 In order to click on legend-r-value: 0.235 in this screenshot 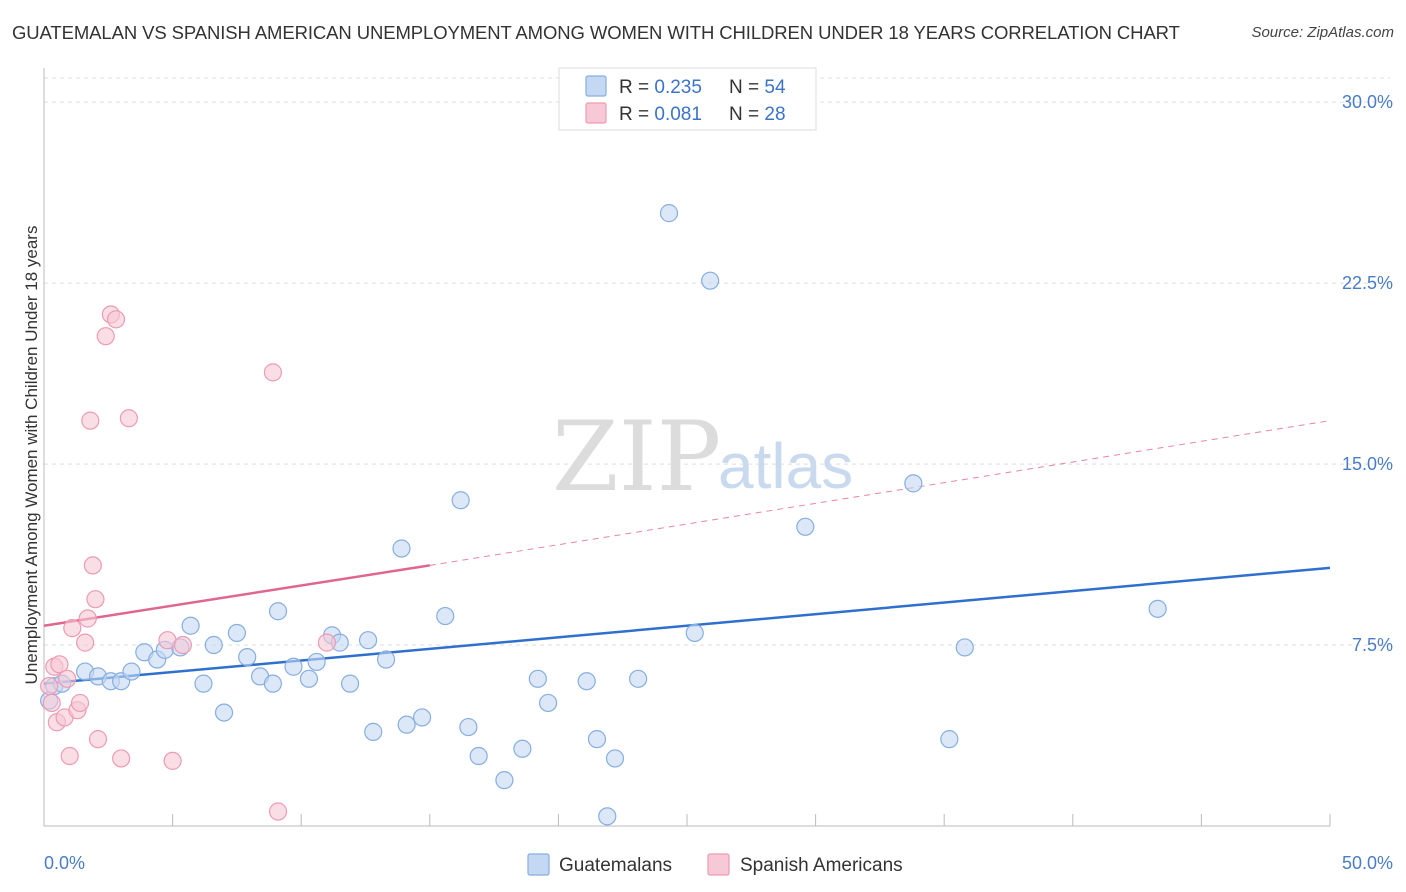, I will do `click(678, 87)`.